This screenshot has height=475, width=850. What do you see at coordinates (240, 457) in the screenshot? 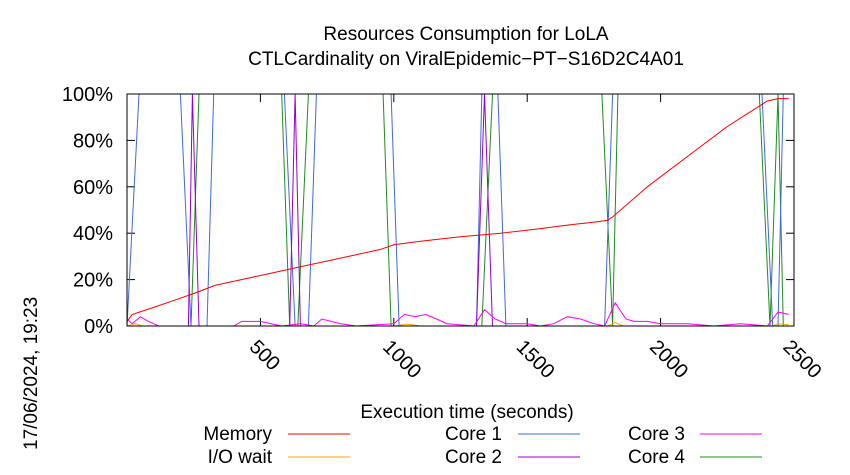
I see `legend-label-i-o-wait: I/O wait` at bounding box center [240, 457].